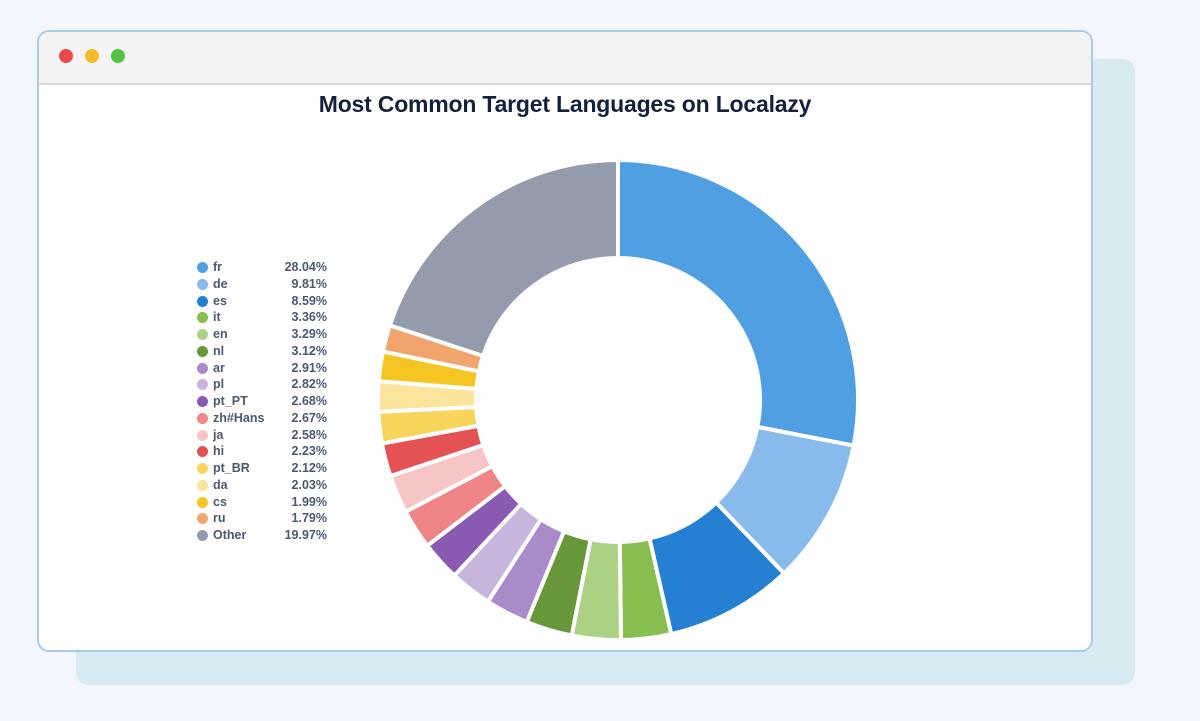 Image resolution: width=1200 pixels, height=721 pixels. What do you see at coordinates (230, 535) in the screenshot?
I see `legend-label: Other` at bounding box center [230, 535].